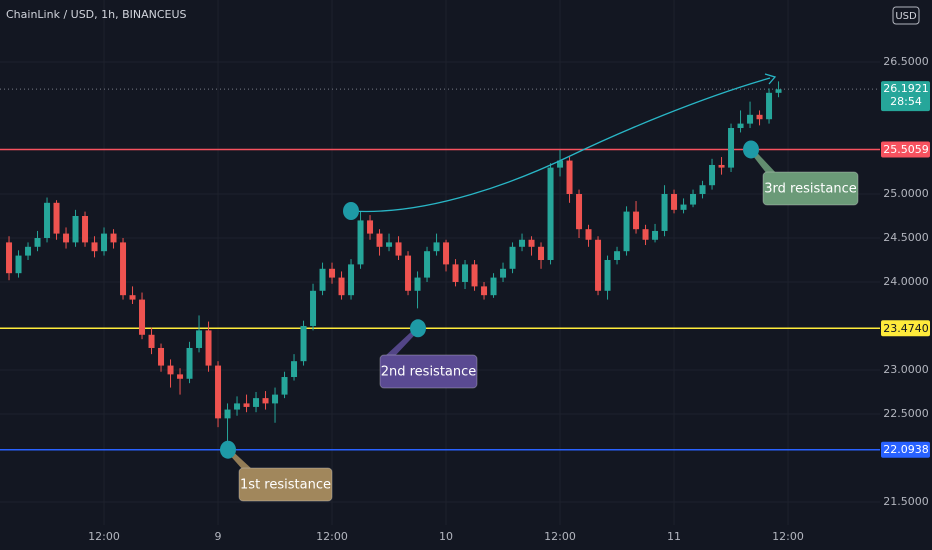 This screenshot has height=550, width=932. I want to click on y-tick-label: 25.0000, so click(906, 193).